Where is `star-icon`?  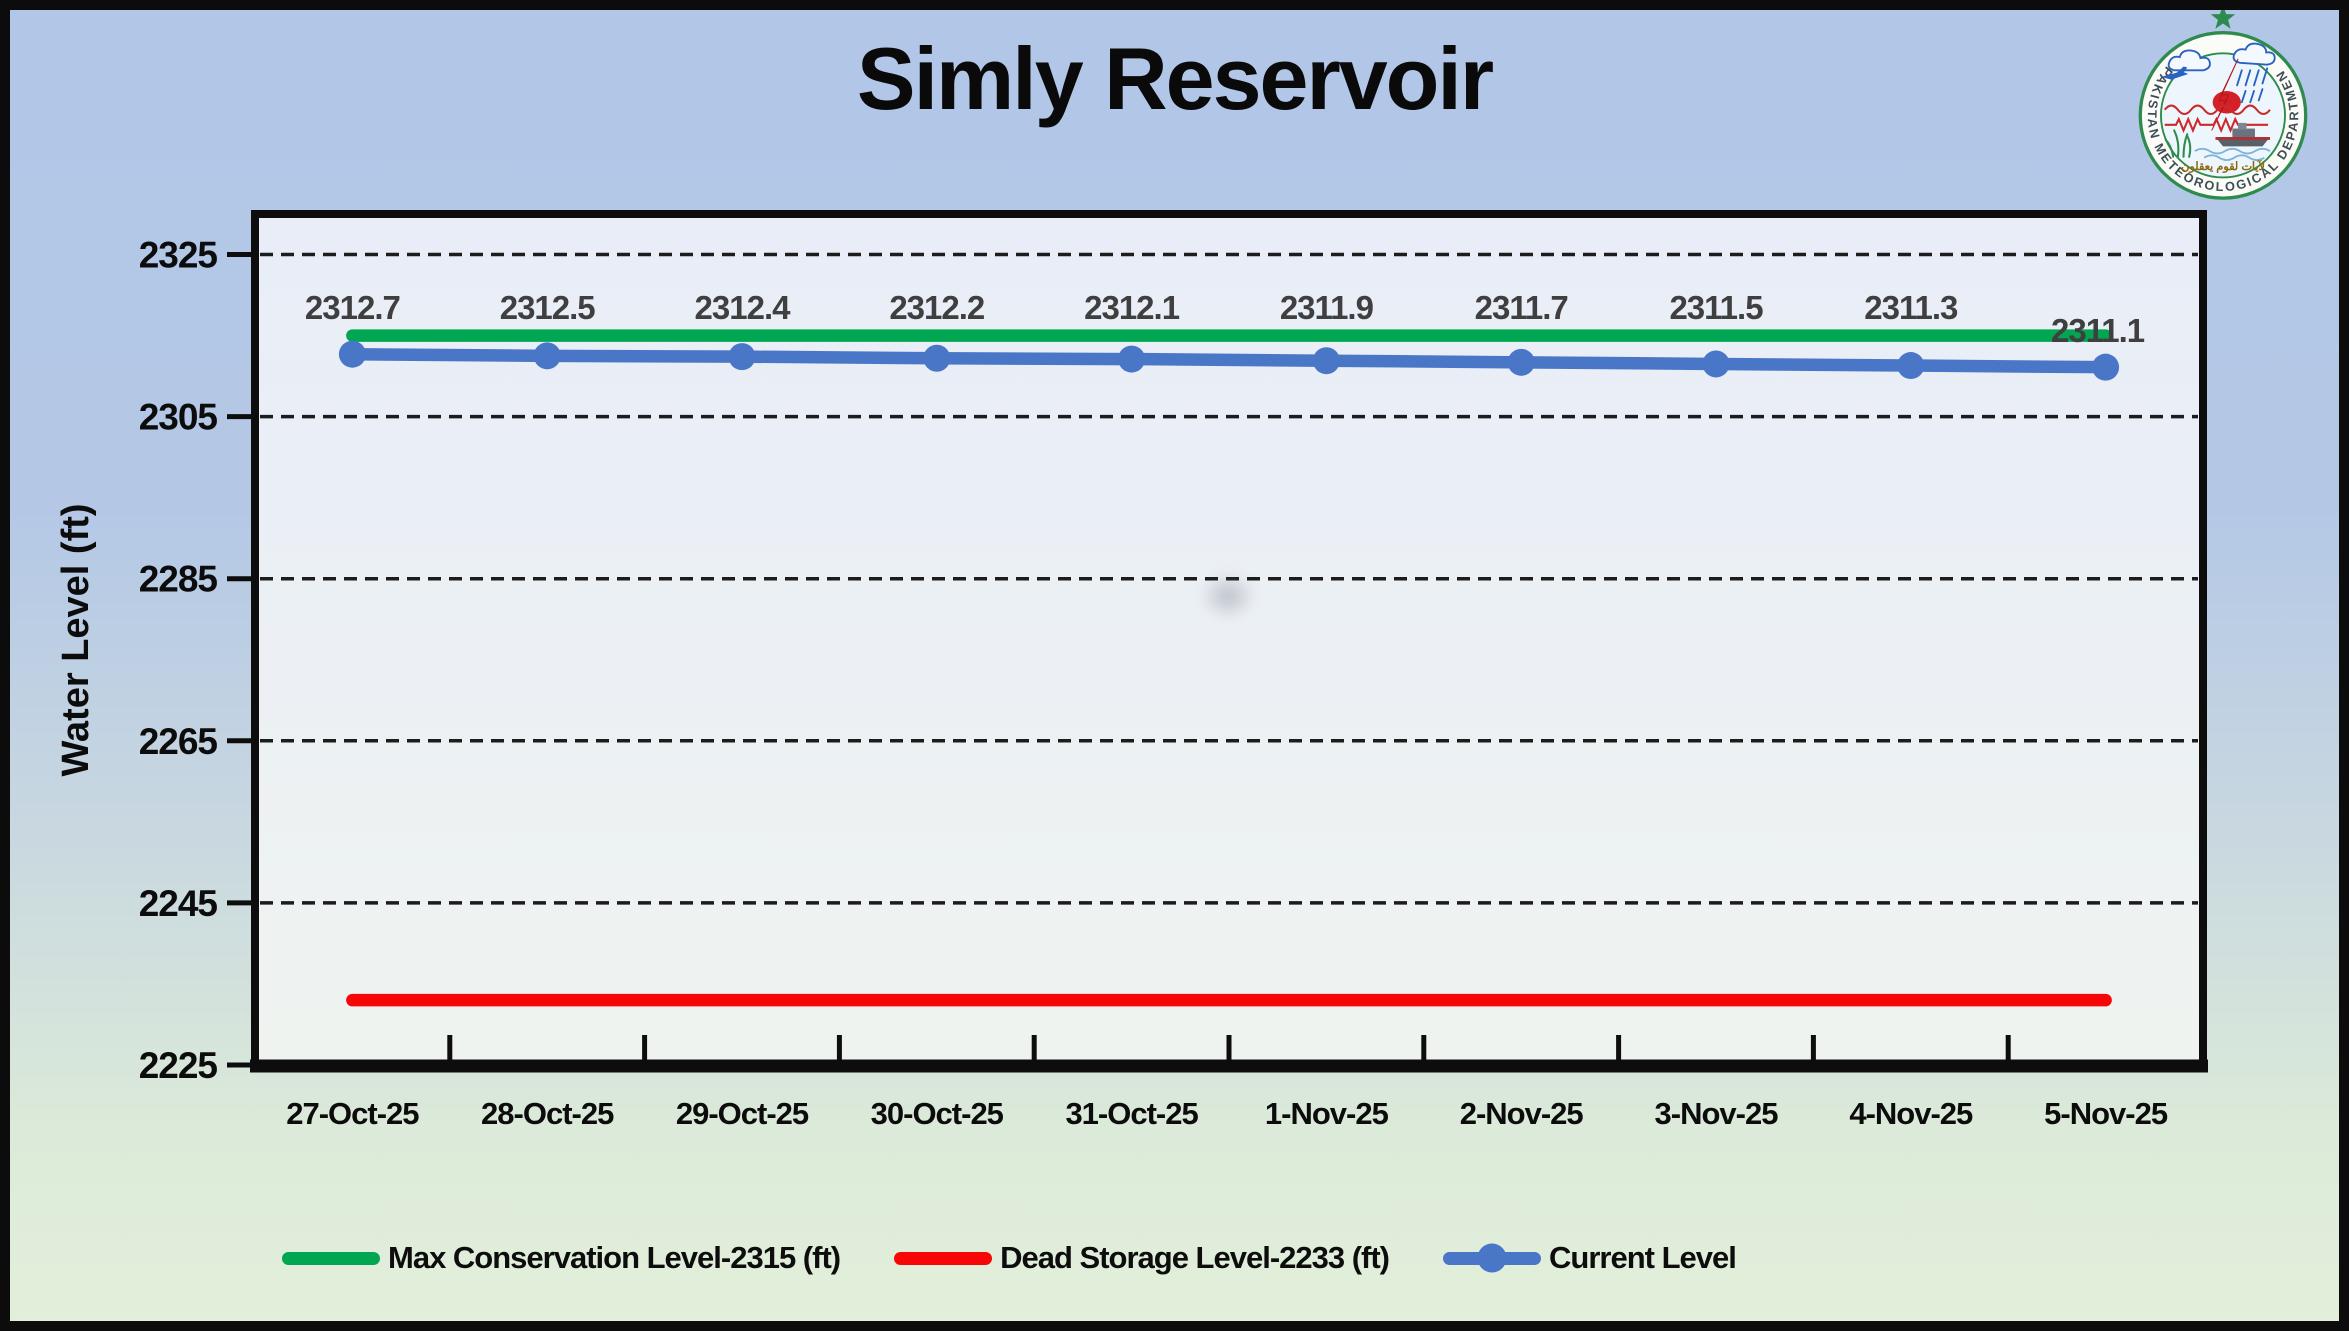 star-icon is located at coordinates (2223, 17).